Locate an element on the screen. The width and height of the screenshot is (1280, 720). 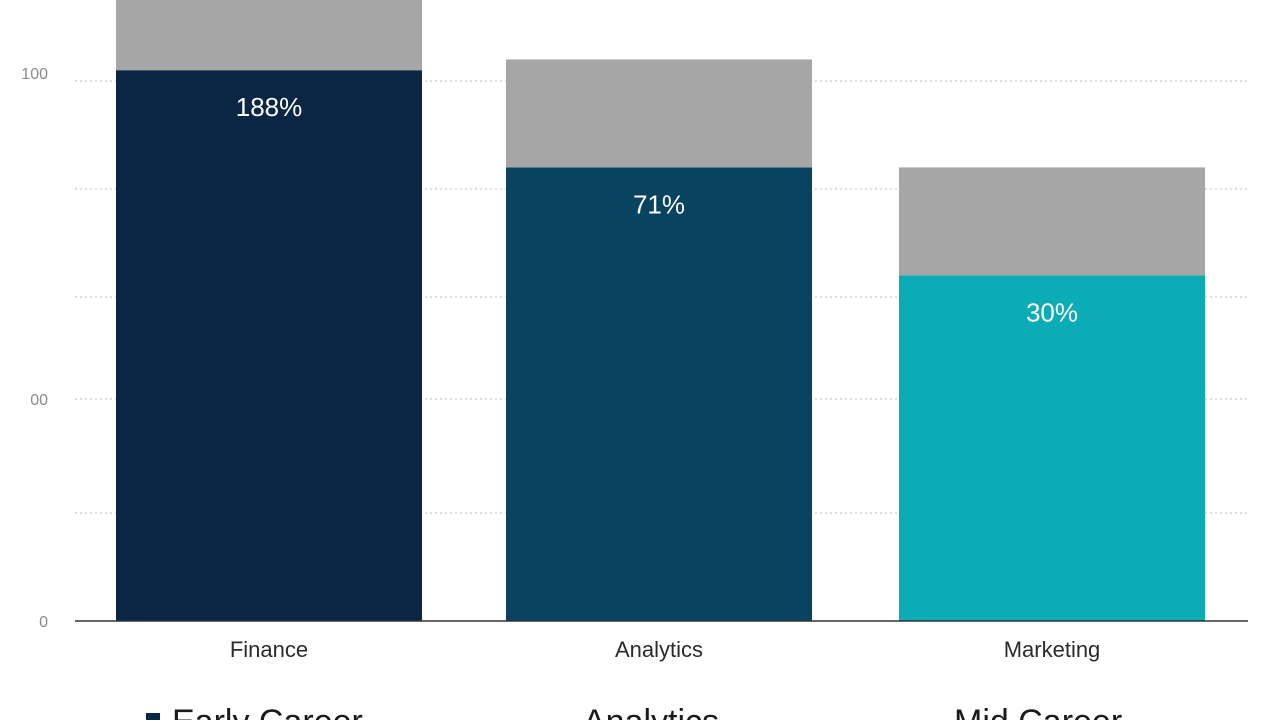
legend-label-2: Mid Career is located at coordinates (1038, 711).